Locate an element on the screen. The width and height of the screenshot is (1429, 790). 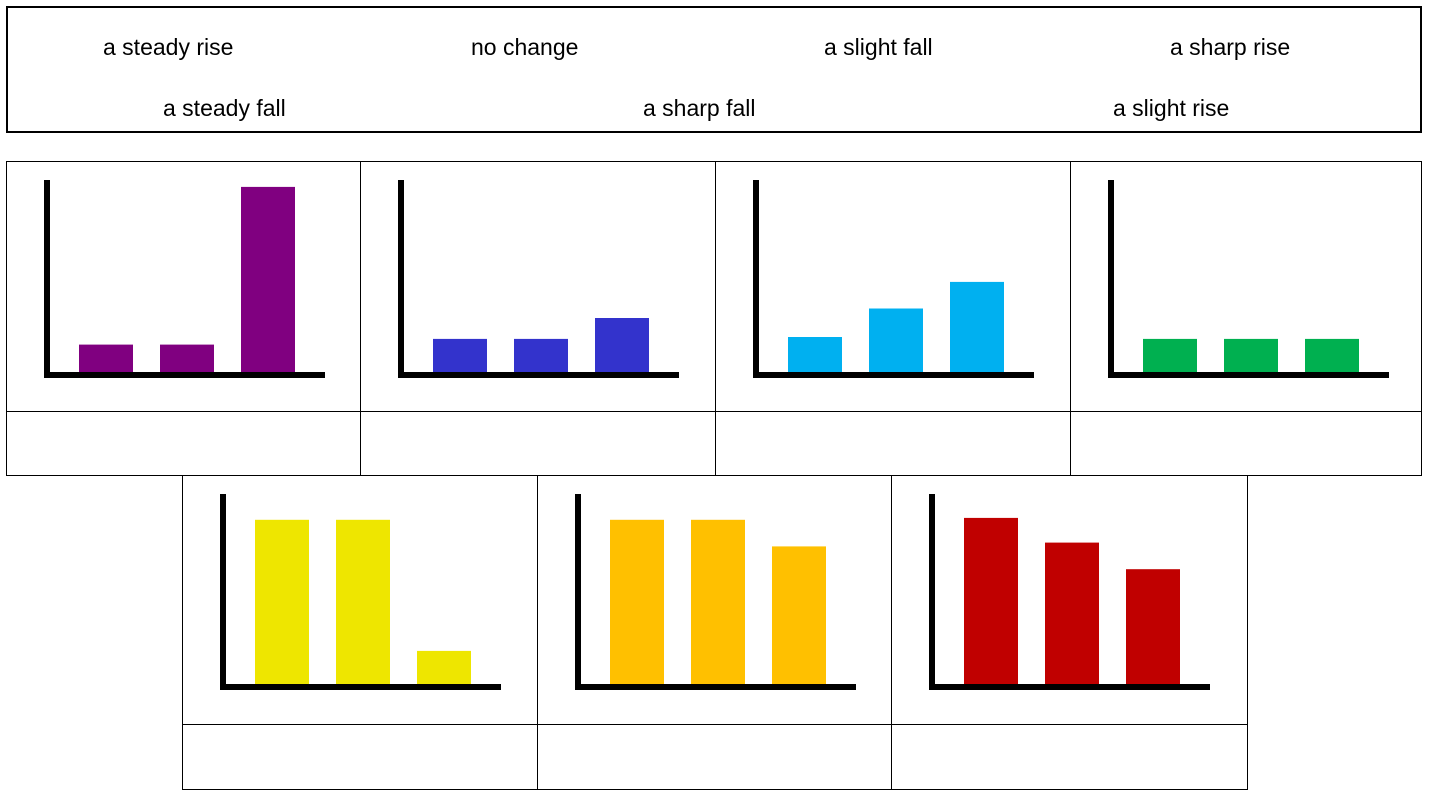
word-option: a slight rise is located at coordinates (1171, 108).